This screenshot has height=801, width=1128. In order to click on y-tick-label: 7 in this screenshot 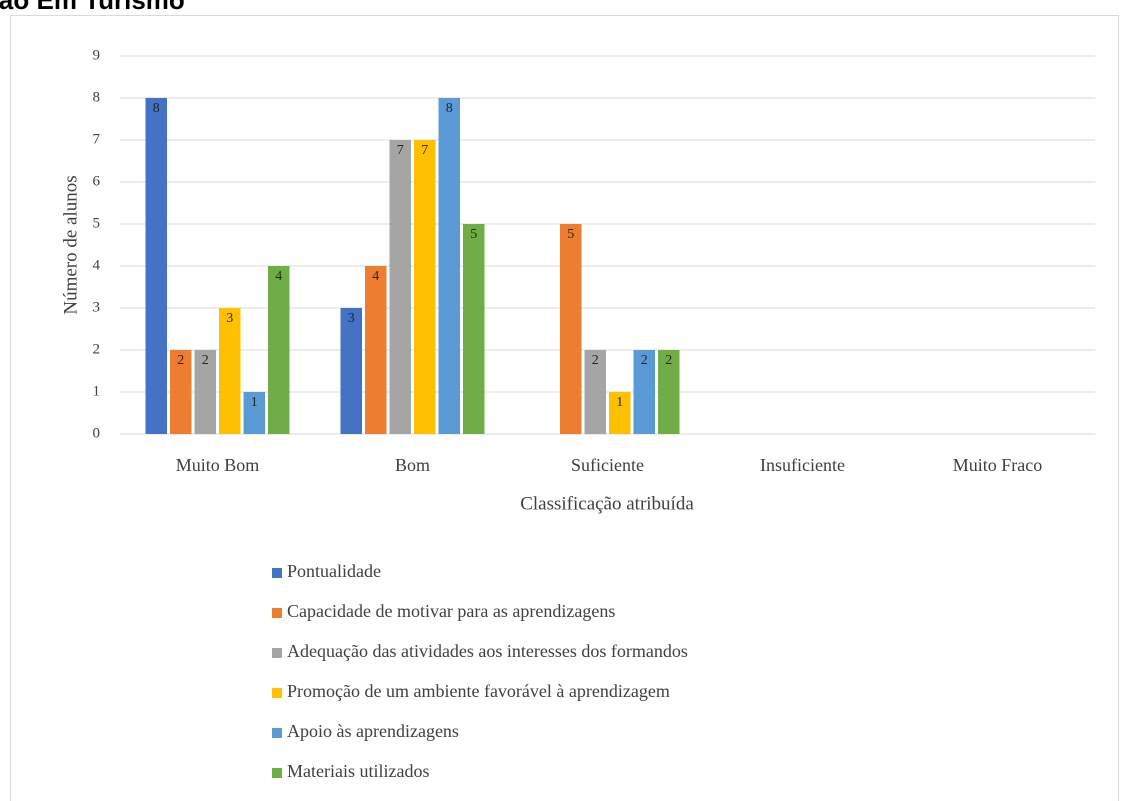, I will do `click(97, 139)`.